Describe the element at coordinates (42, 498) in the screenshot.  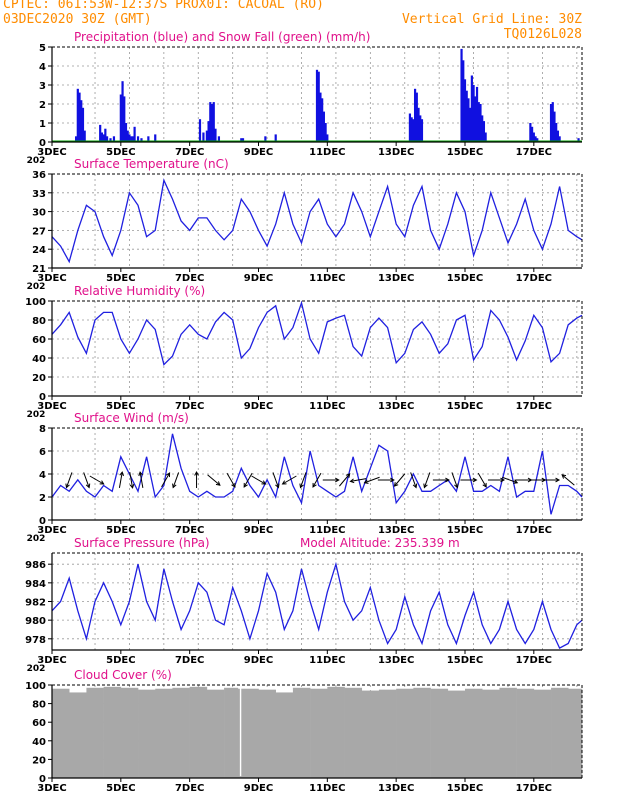
I see `y-tick-label: 2` at that location.